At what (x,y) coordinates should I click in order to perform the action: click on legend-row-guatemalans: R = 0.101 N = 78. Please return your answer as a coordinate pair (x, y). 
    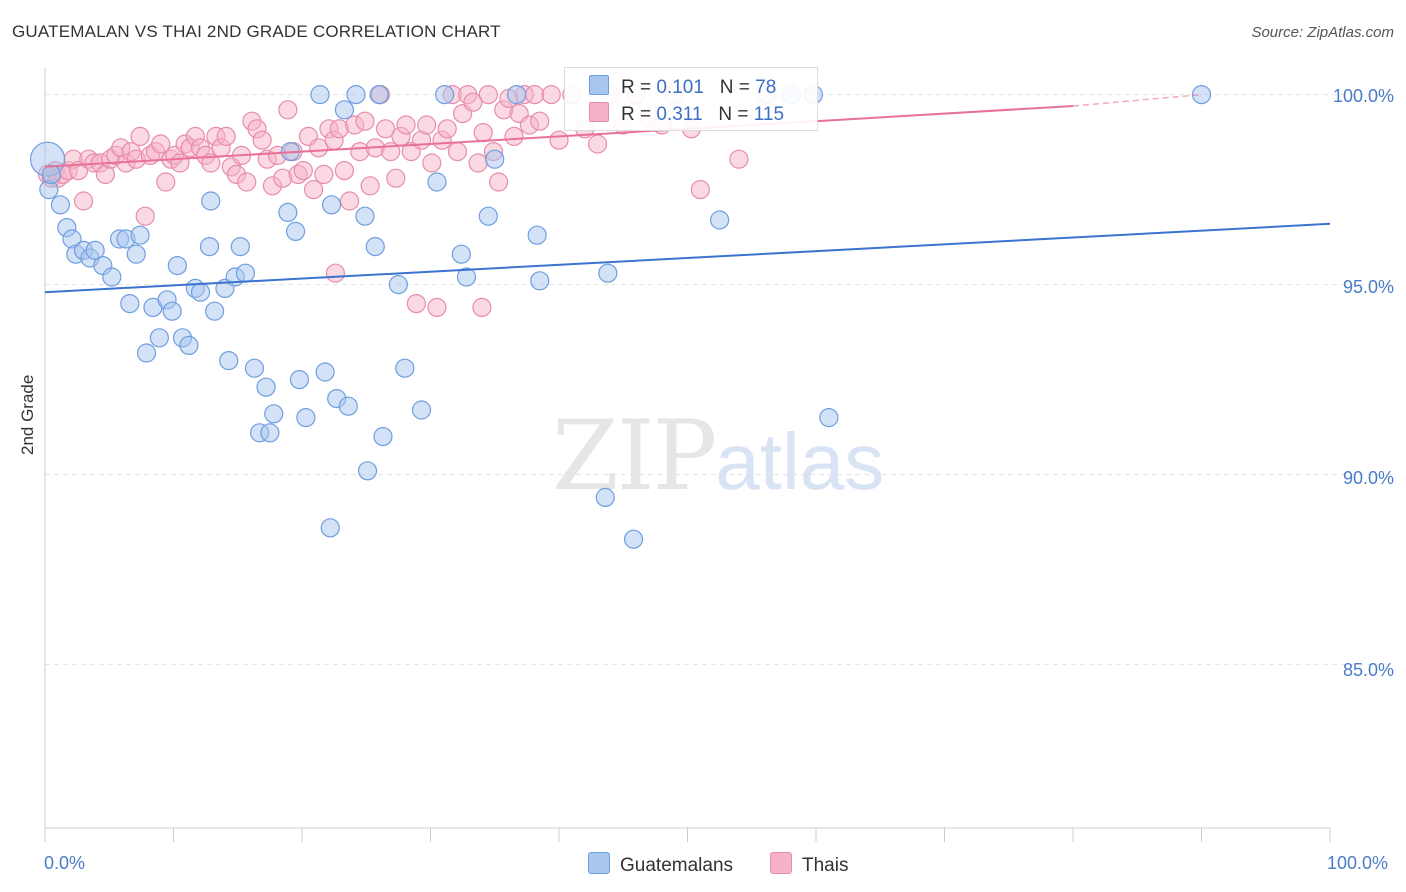
    Looking at the image, I should click on (682, 88).